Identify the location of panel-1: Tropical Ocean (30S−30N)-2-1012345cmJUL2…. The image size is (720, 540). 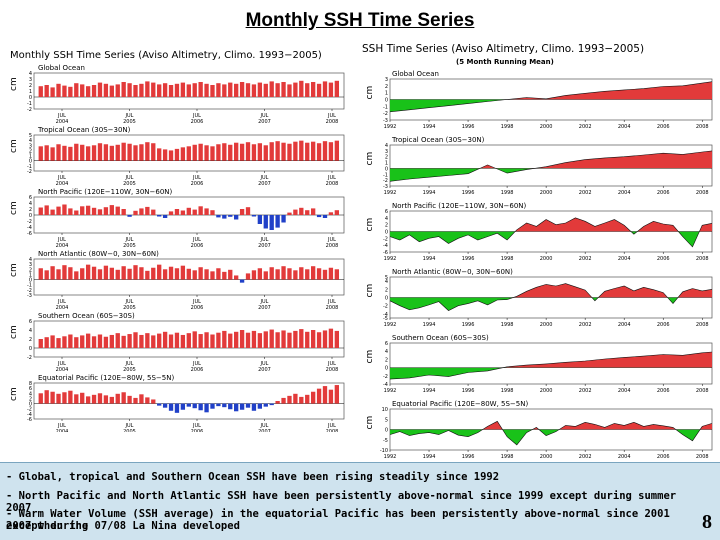
(177, 156).